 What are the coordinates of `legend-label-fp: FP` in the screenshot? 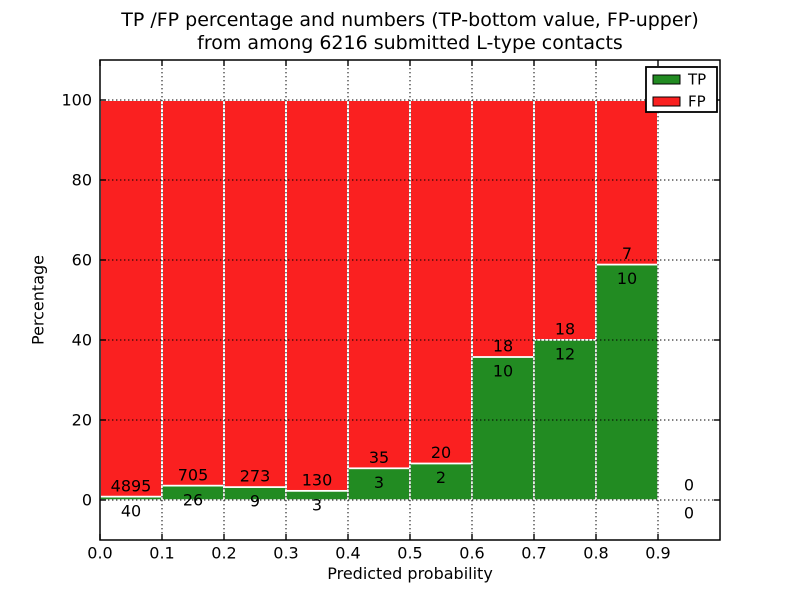 It's located at (697, 102).